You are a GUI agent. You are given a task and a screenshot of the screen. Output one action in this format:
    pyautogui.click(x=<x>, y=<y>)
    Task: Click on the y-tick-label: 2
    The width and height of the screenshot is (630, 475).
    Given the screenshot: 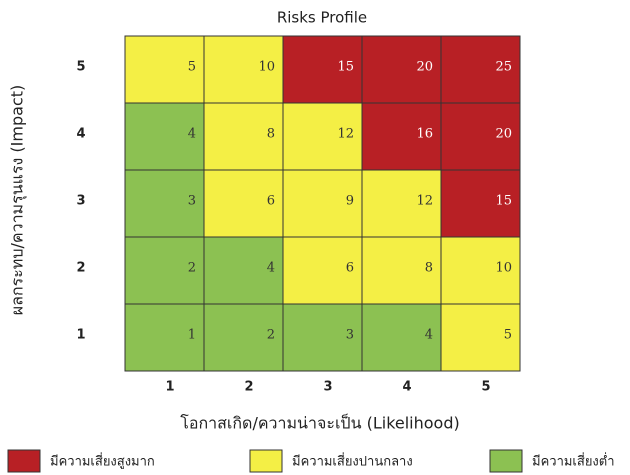 What is the action you would take?
    pyautogui.click(x=80, y=268)
    